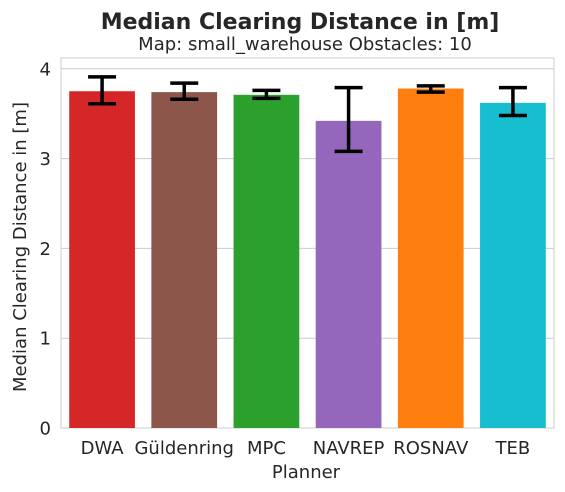 The height and width of the screenshot is (492, 565). Describe the element at coordinates (20, 247) in the screenshot. I see `y-axis-label: Median Clearing Distance in [m]` at that location.